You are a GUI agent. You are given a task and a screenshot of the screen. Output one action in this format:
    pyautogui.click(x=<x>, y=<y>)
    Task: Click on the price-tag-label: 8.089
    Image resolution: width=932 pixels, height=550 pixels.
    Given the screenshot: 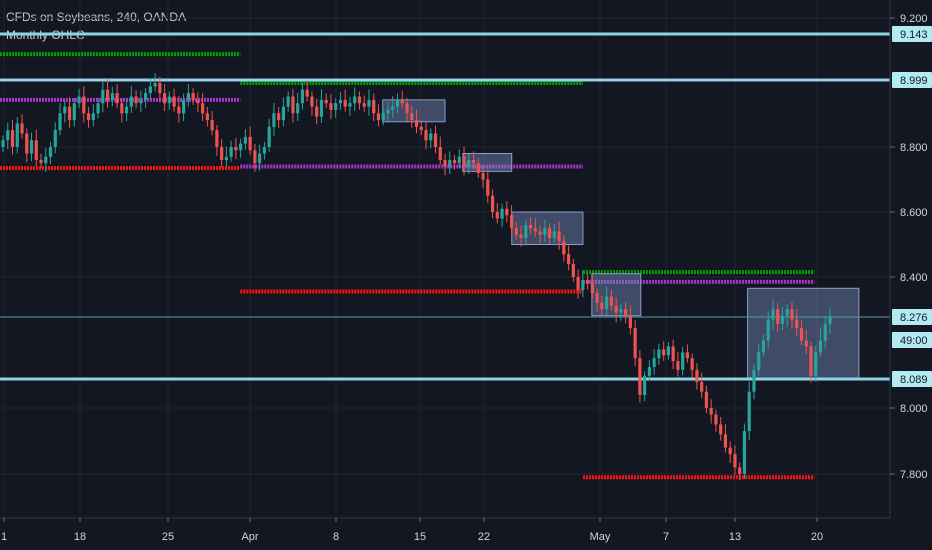 What is the action you would take?
    pyautogui.click(x=914, y=380)
    